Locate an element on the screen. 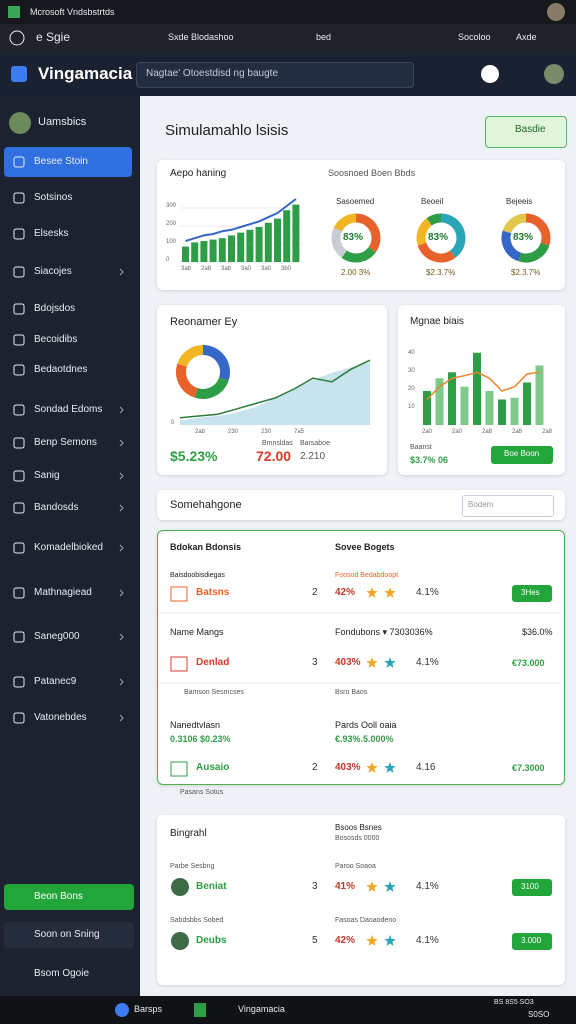  section-title: Somehahgone is located at coordinates (206, 505).